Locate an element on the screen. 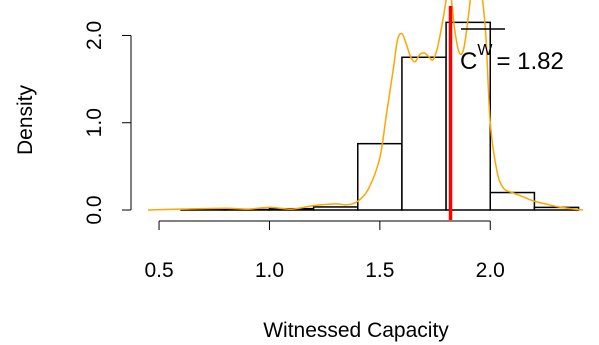 Image resolution: width=599 pixels, height=345 pixels. x-tick-label: 0.5 is located at coordinates (158, 270).